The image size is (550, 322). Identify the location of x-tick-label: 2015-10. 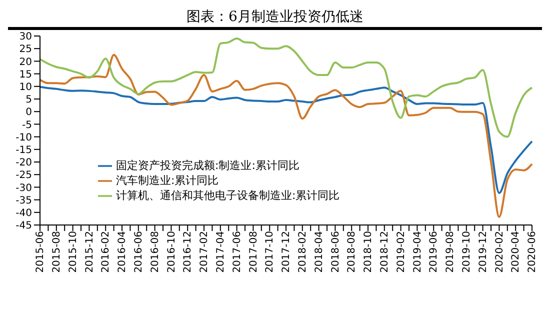
(73, 252).